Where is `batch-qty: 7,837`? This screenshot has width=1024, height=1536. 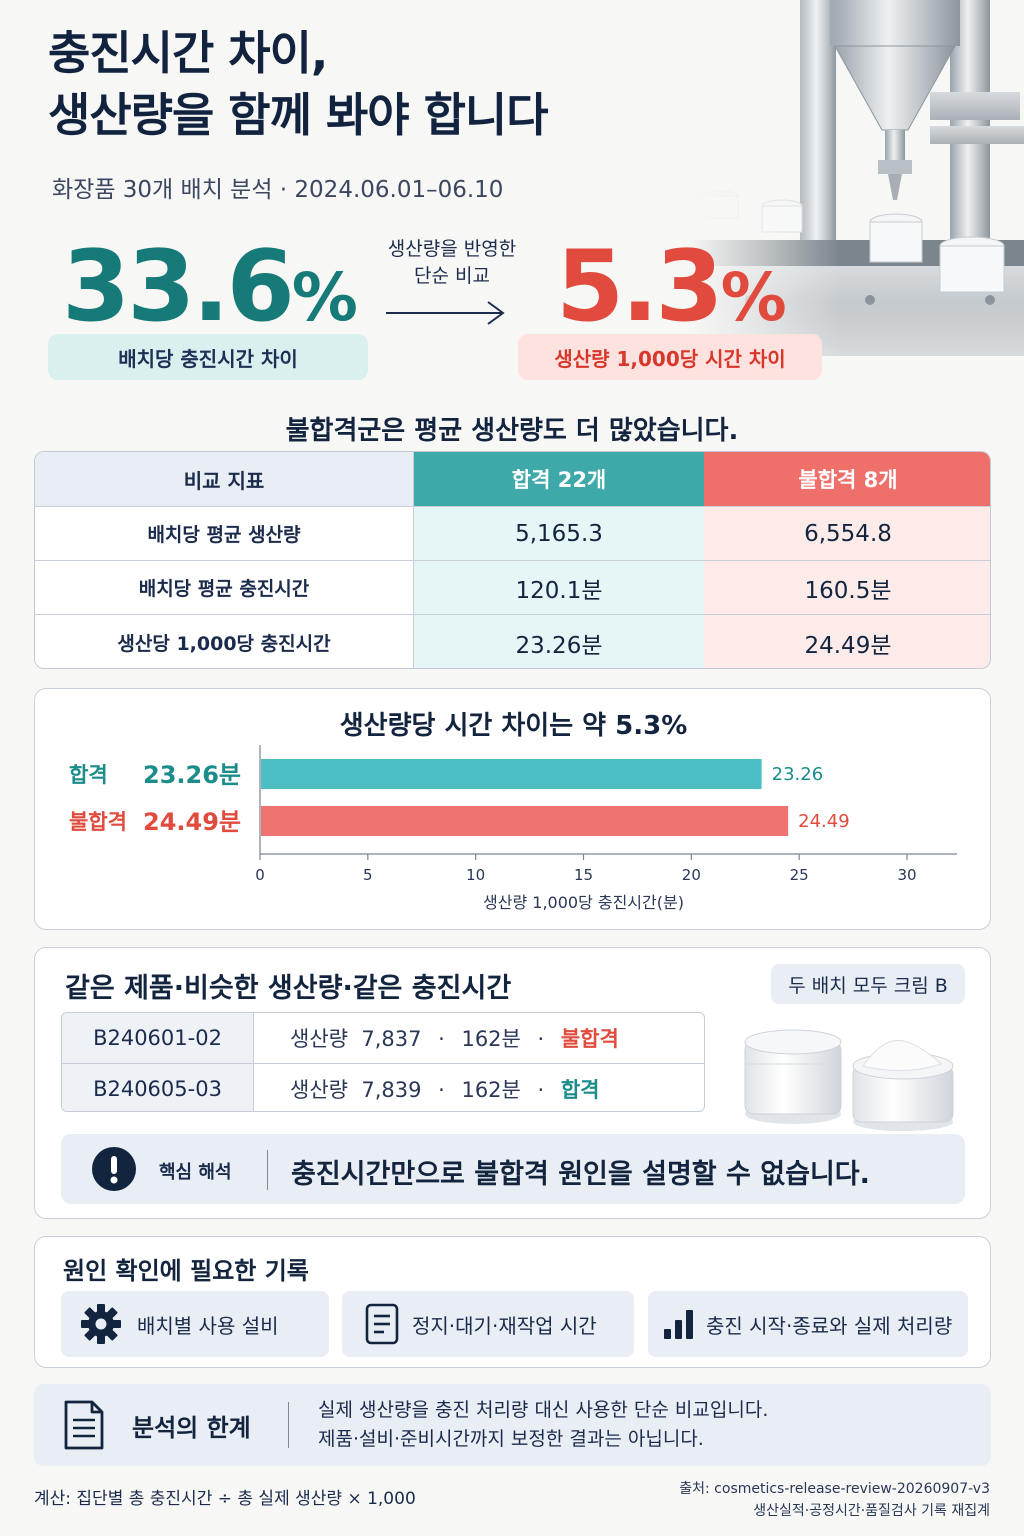 batch-qty: 7,837 is located at coordinates (391, 1039).